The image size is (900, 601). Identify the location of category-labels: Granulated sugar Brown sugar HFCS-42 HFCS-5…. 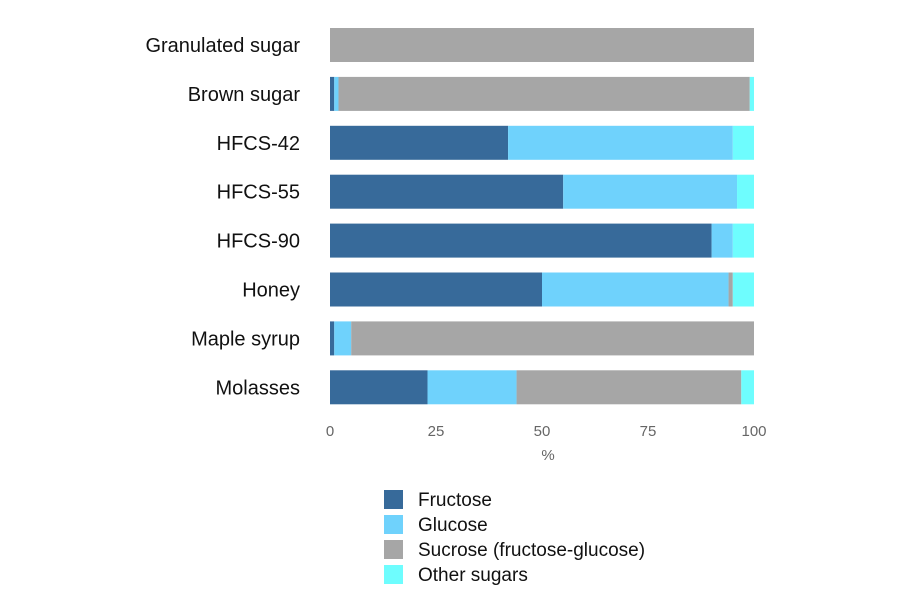
(222, 217).